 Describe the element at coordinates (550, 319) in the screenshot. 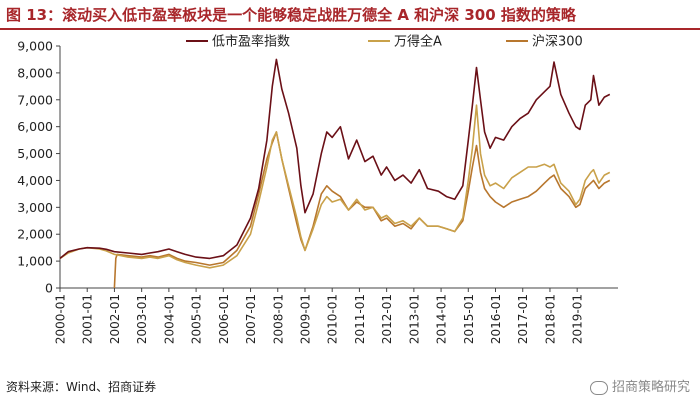

I see `x-tick-label: 2018-01` at that location.